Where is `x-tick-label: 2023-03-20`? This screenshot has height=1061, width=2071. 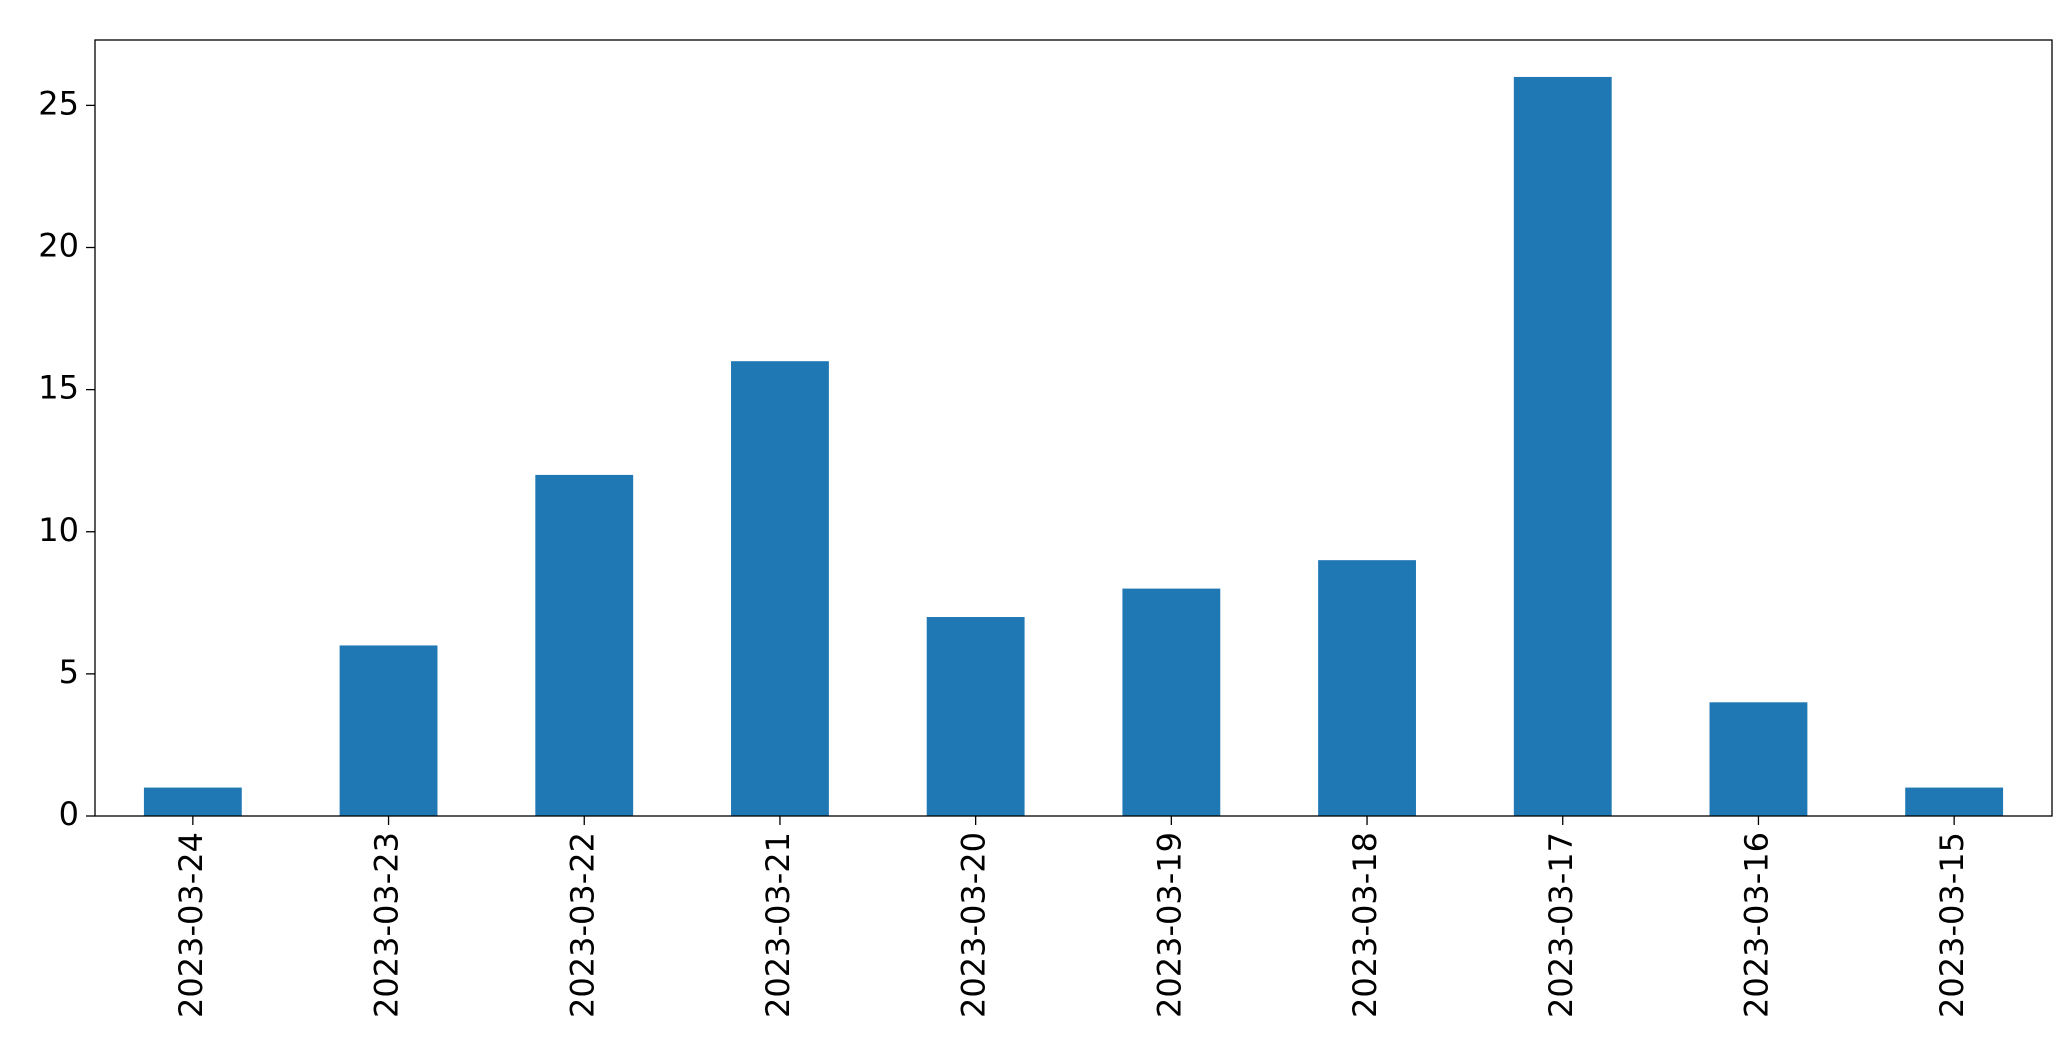
x-tick-label: 2023-03-20 is located at coordinates (974, 925).